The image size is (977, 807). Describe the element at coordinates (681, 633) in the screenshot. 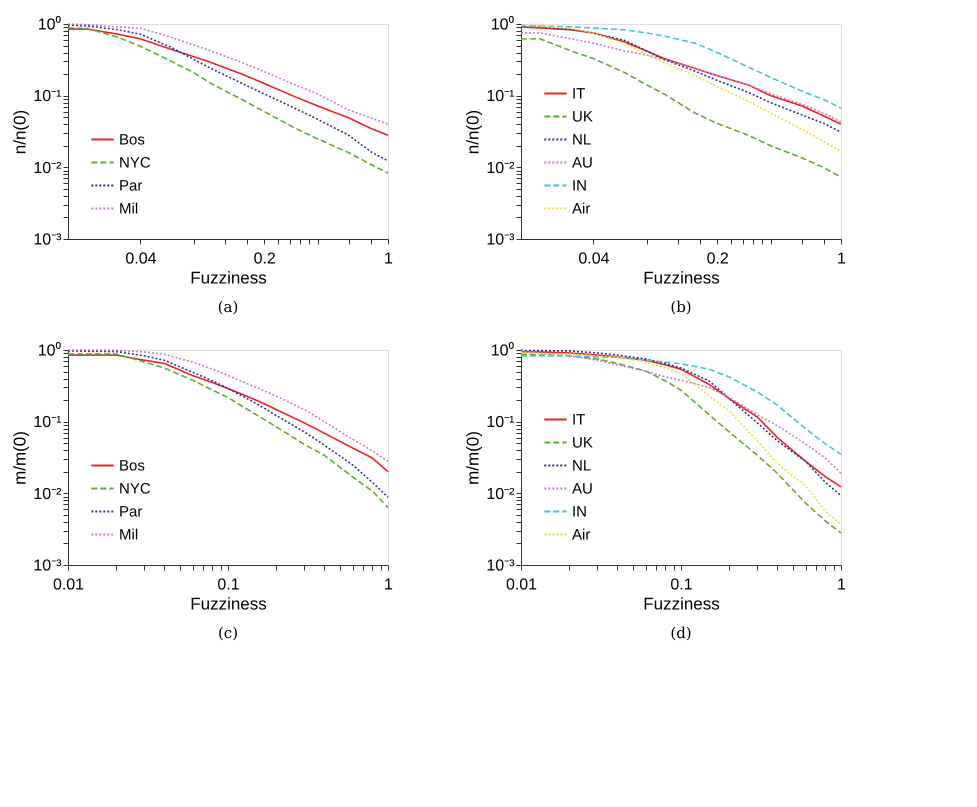

I see `text: (d)` at that location.